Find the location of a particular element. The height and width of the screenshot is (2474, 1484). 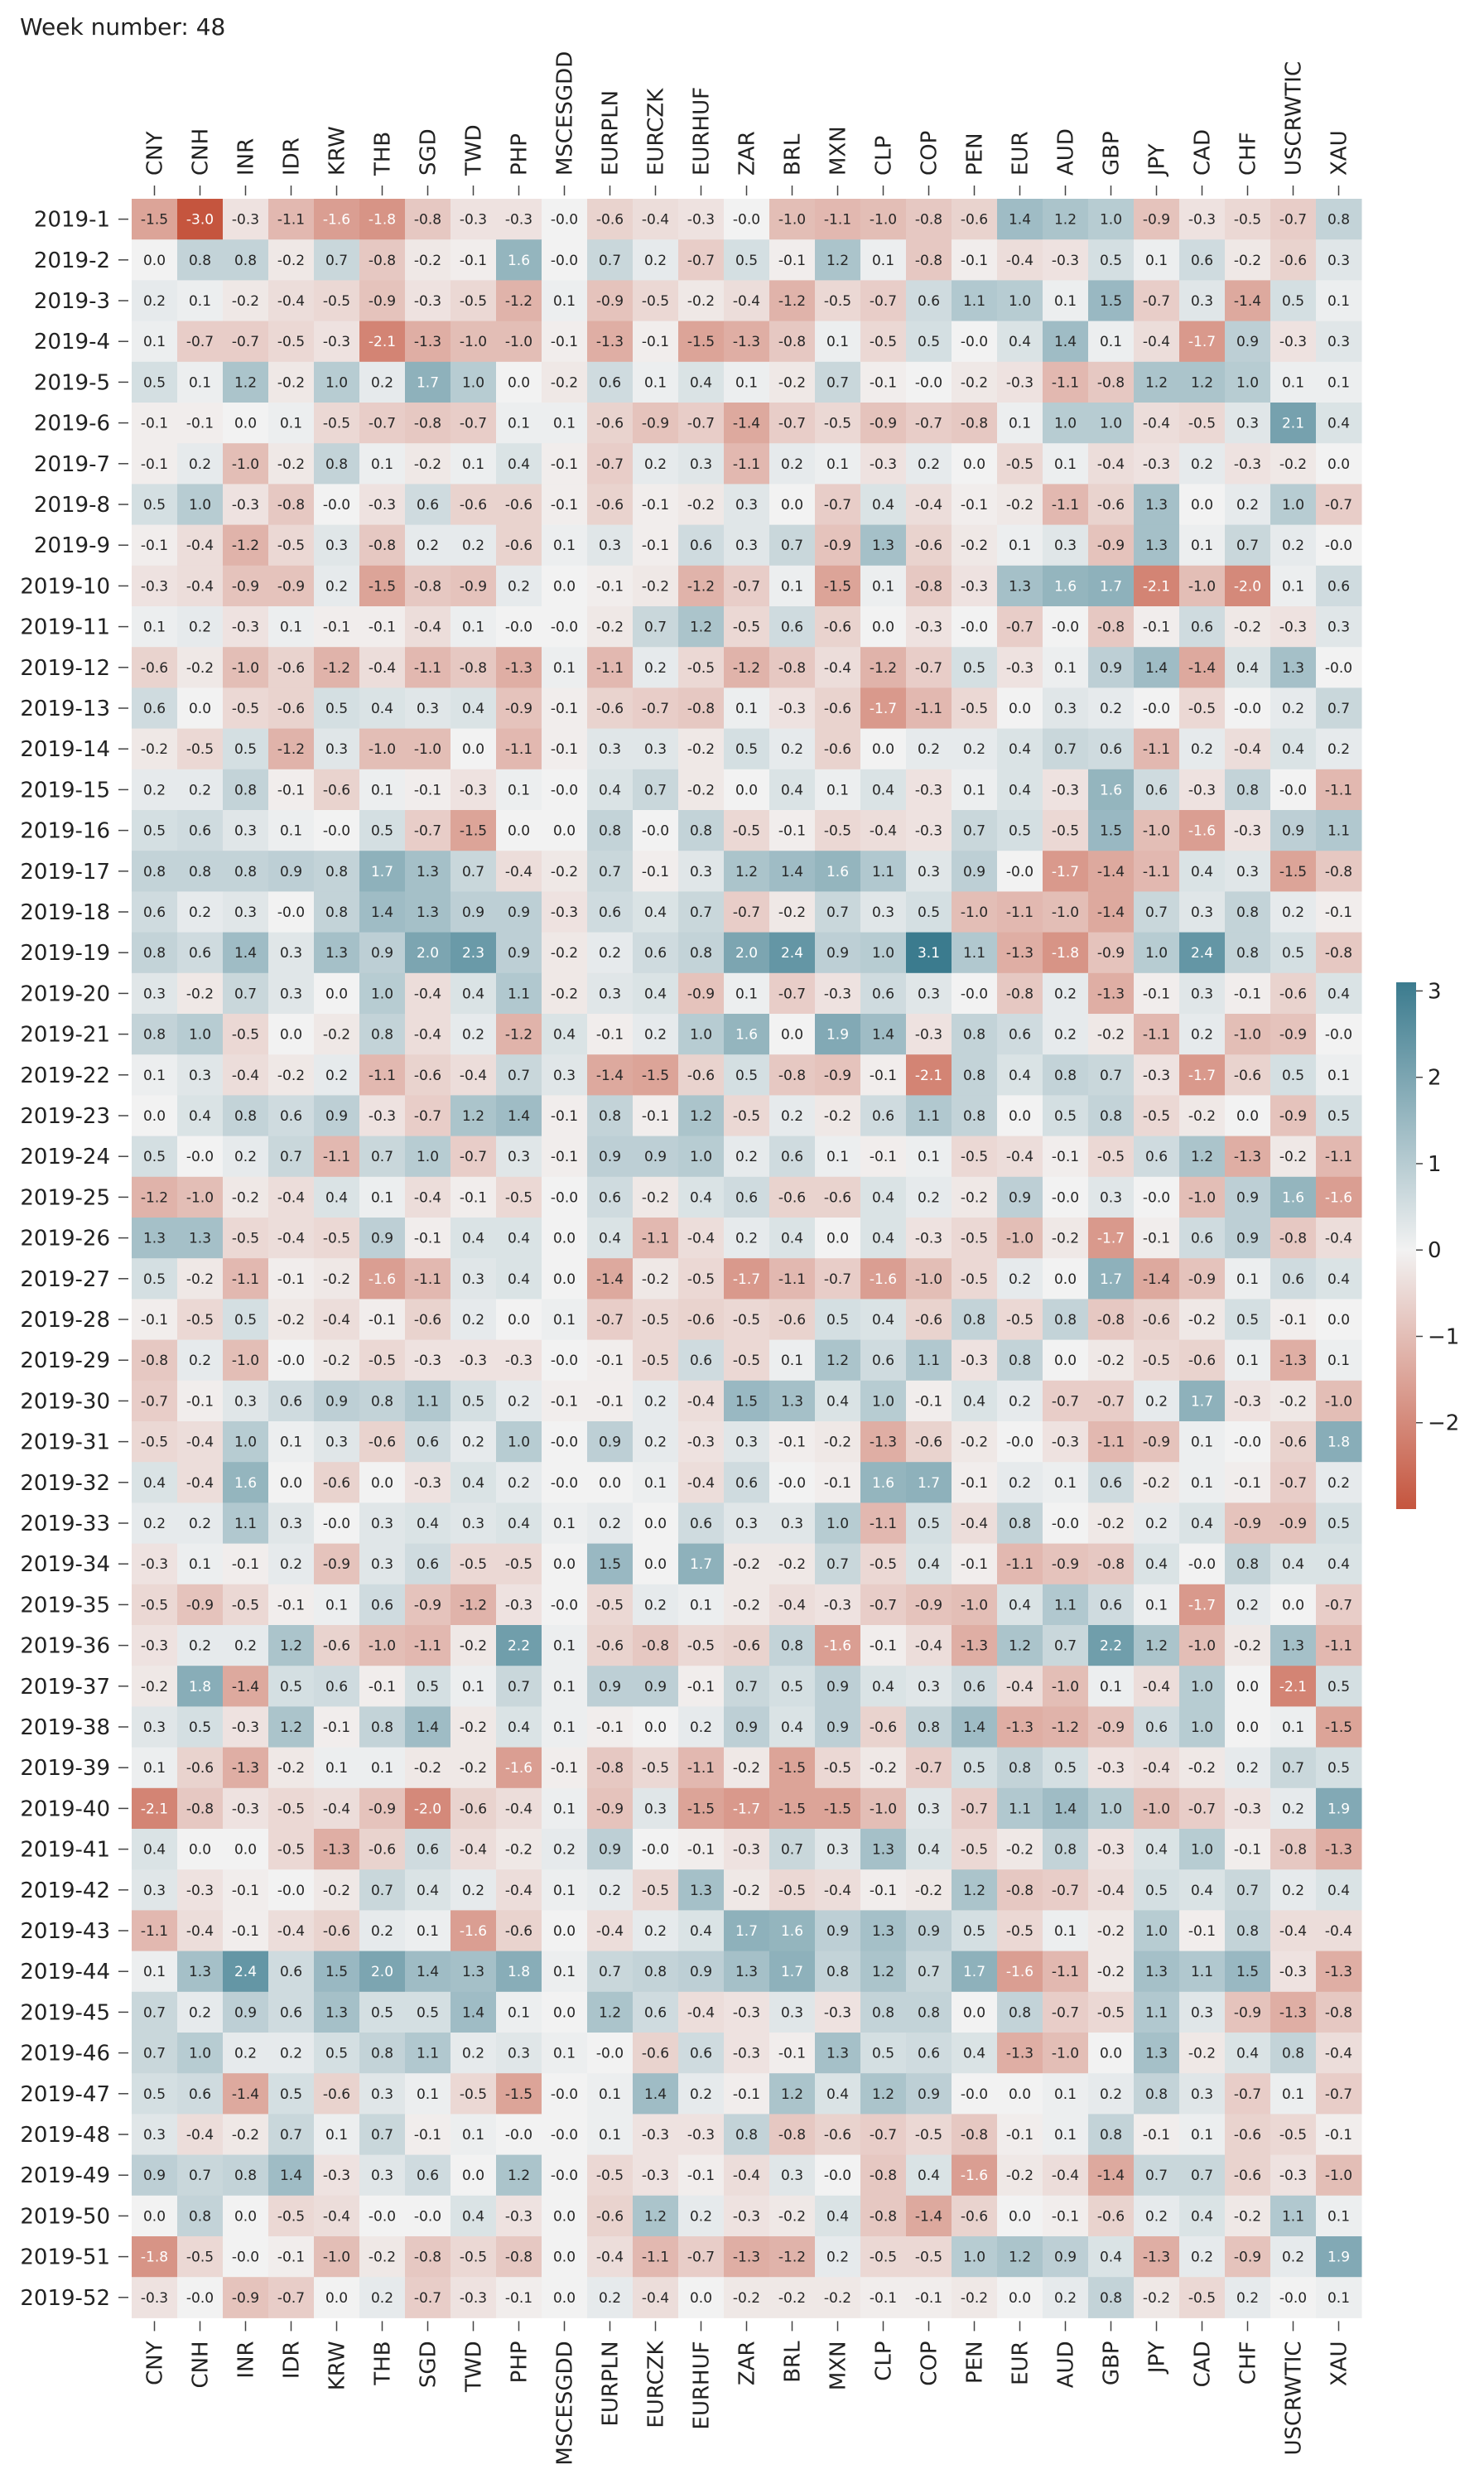

cell-value-label: 1.2 is located at coordinates (974, 1891).